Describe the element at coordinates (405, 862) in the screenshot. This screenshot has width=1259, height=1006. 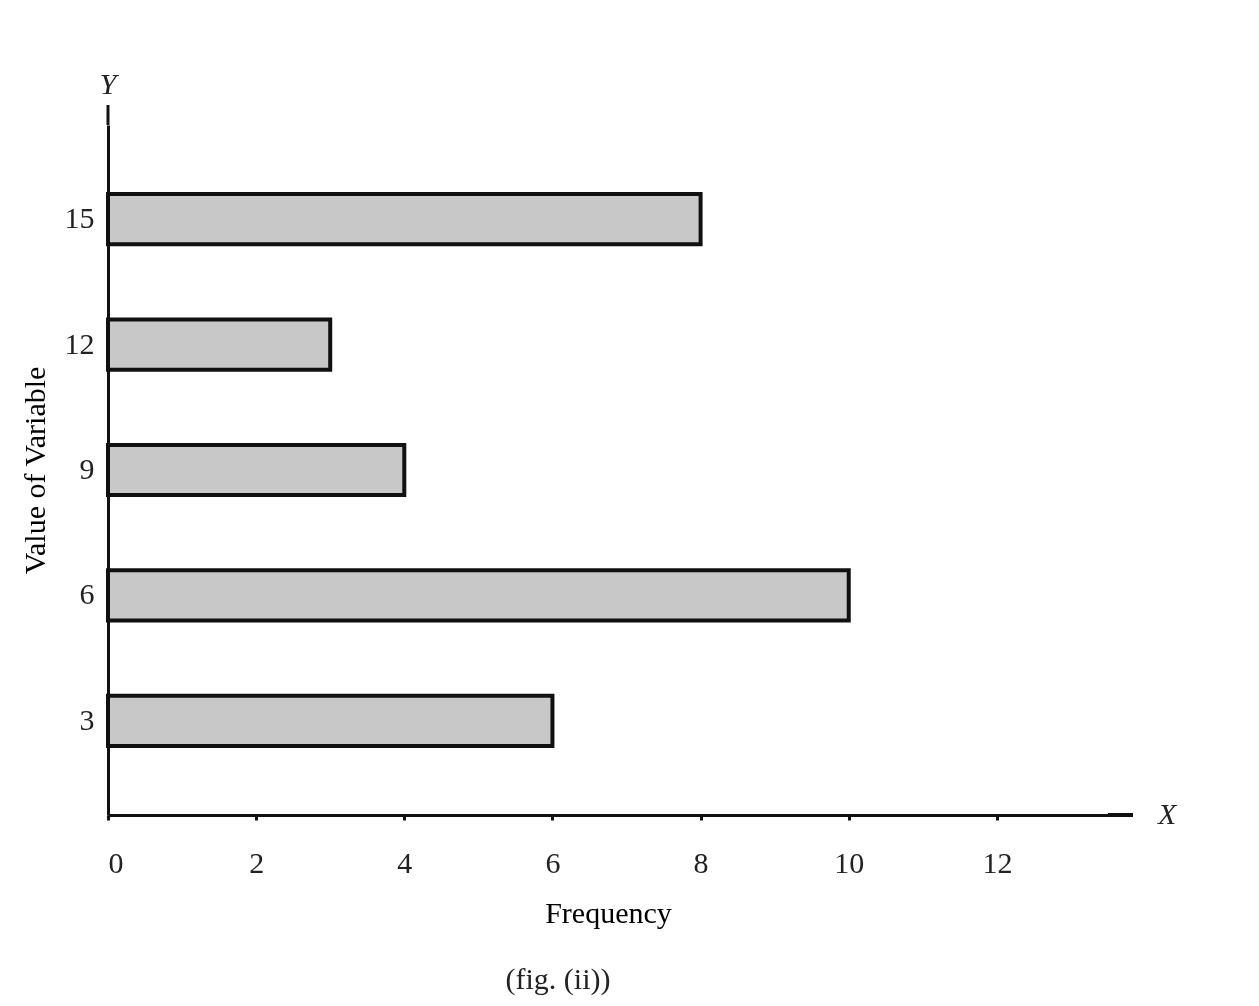
I see `x-tick-label: 4` at that location.